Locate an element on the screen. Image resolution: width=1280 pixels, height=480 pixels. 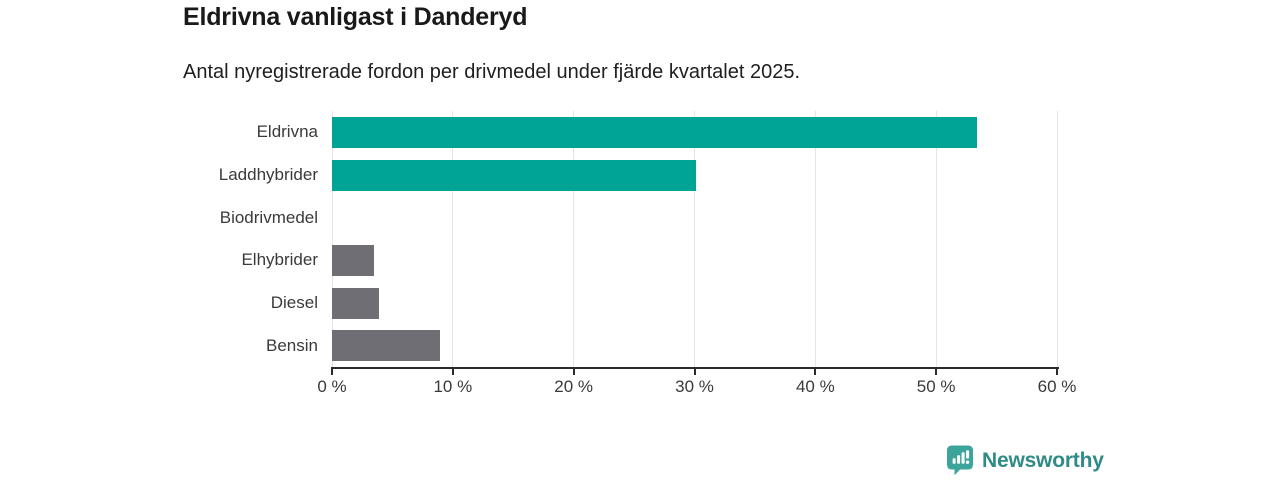
x-tick-label: 30 % is located at coordinates (694, 386).